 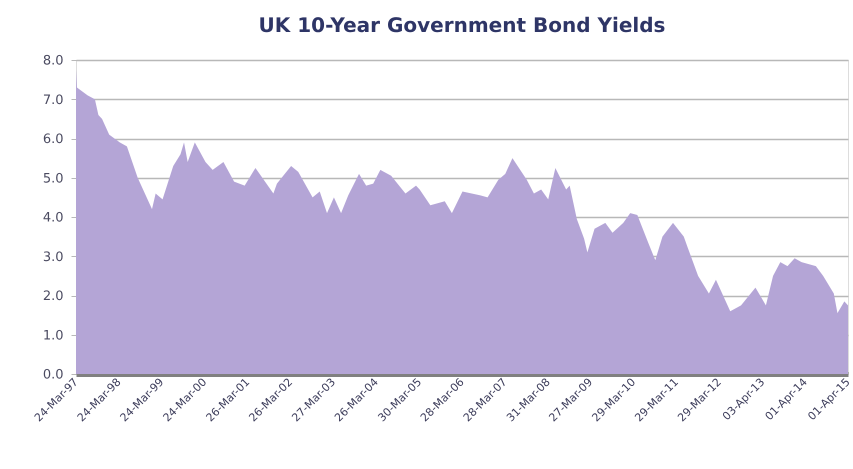 I want to click on chart-title: UK 10-Year Government Bond Yields, so click(x=462, y=25).